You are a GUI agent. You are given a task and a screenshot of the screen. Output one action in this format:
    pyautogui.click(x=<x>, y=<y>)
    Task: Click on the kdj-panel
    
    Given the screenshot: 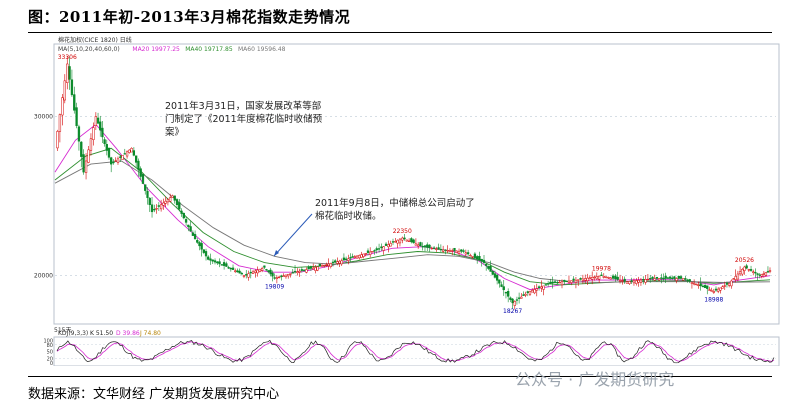 What is the action you would take?
    pyautogui.click(x=416, y=351)
    